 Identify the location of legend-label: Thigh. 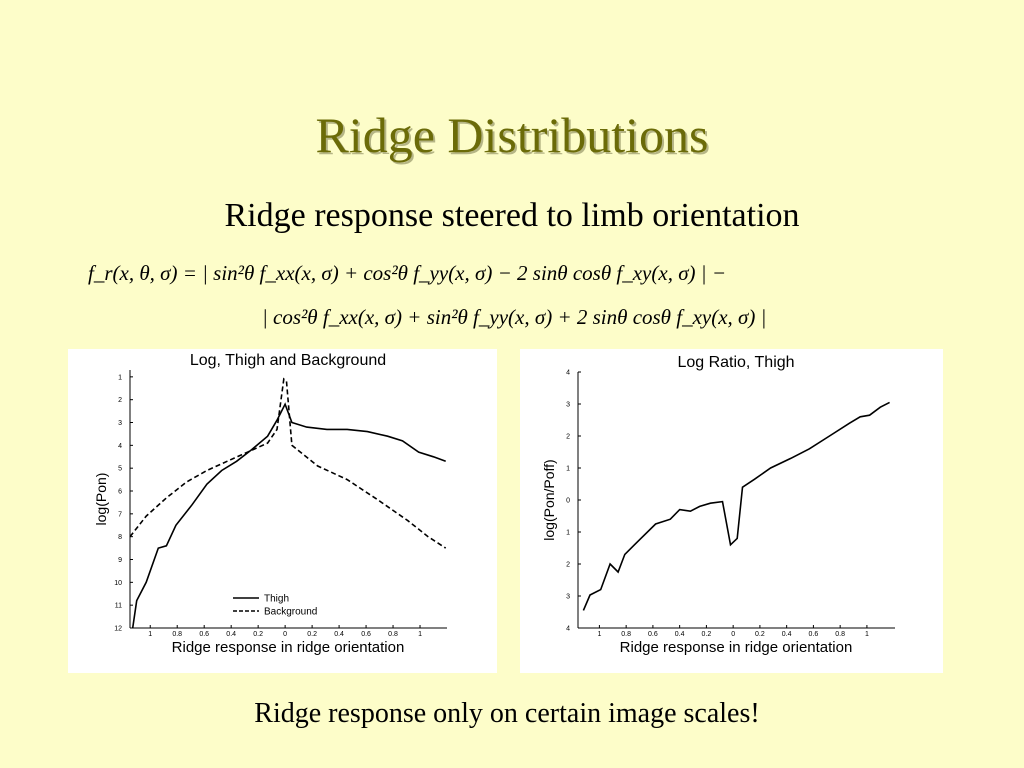
(276, 599).